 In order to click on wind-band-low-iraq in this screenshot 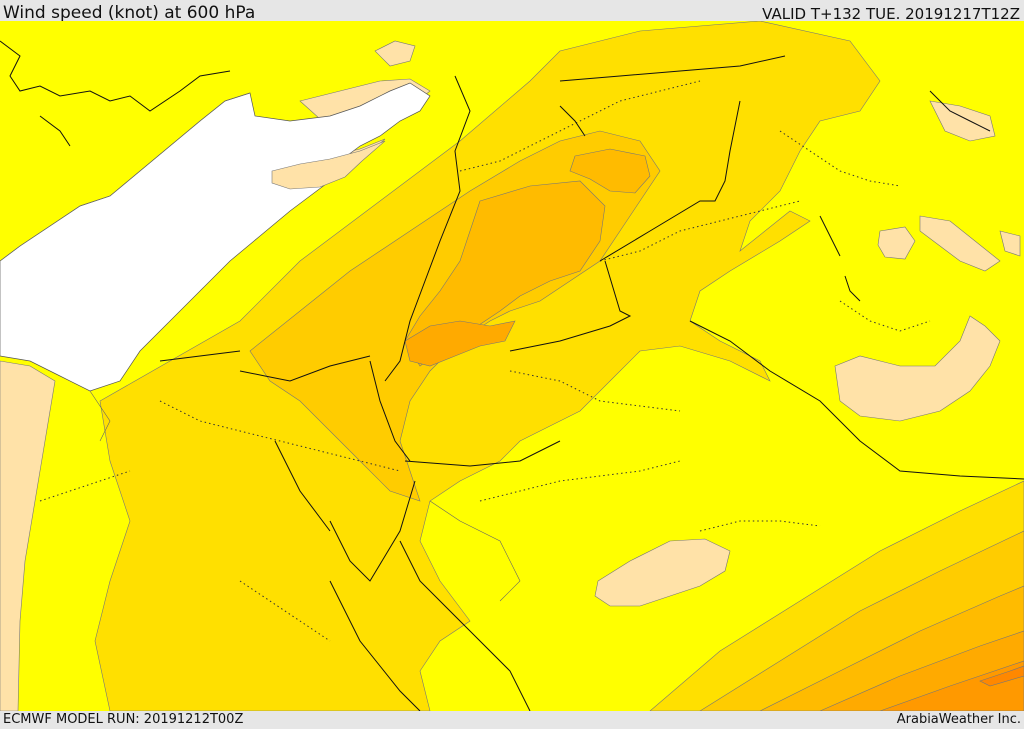, I will do `click(917, 368)`.